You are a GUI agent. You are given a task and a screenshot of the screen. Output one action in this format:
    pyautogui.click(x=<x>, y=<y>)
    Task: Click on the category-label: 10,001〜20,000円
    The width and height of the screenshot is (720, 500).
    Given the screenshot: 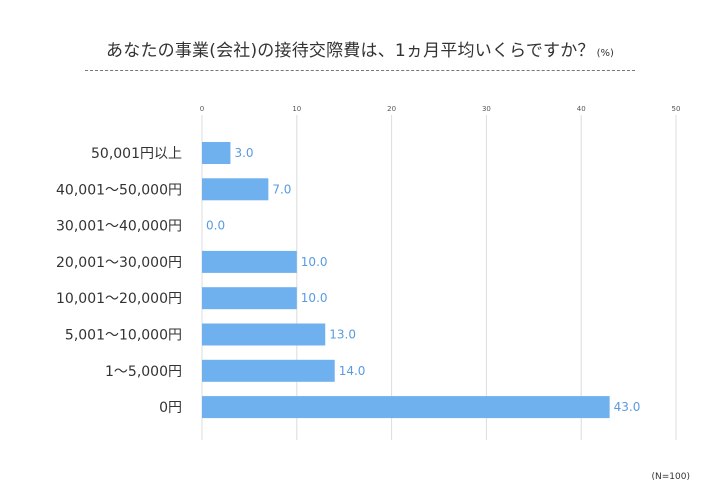 What is the action you would take?
    pyautogui.click(x=119, y=299)
    